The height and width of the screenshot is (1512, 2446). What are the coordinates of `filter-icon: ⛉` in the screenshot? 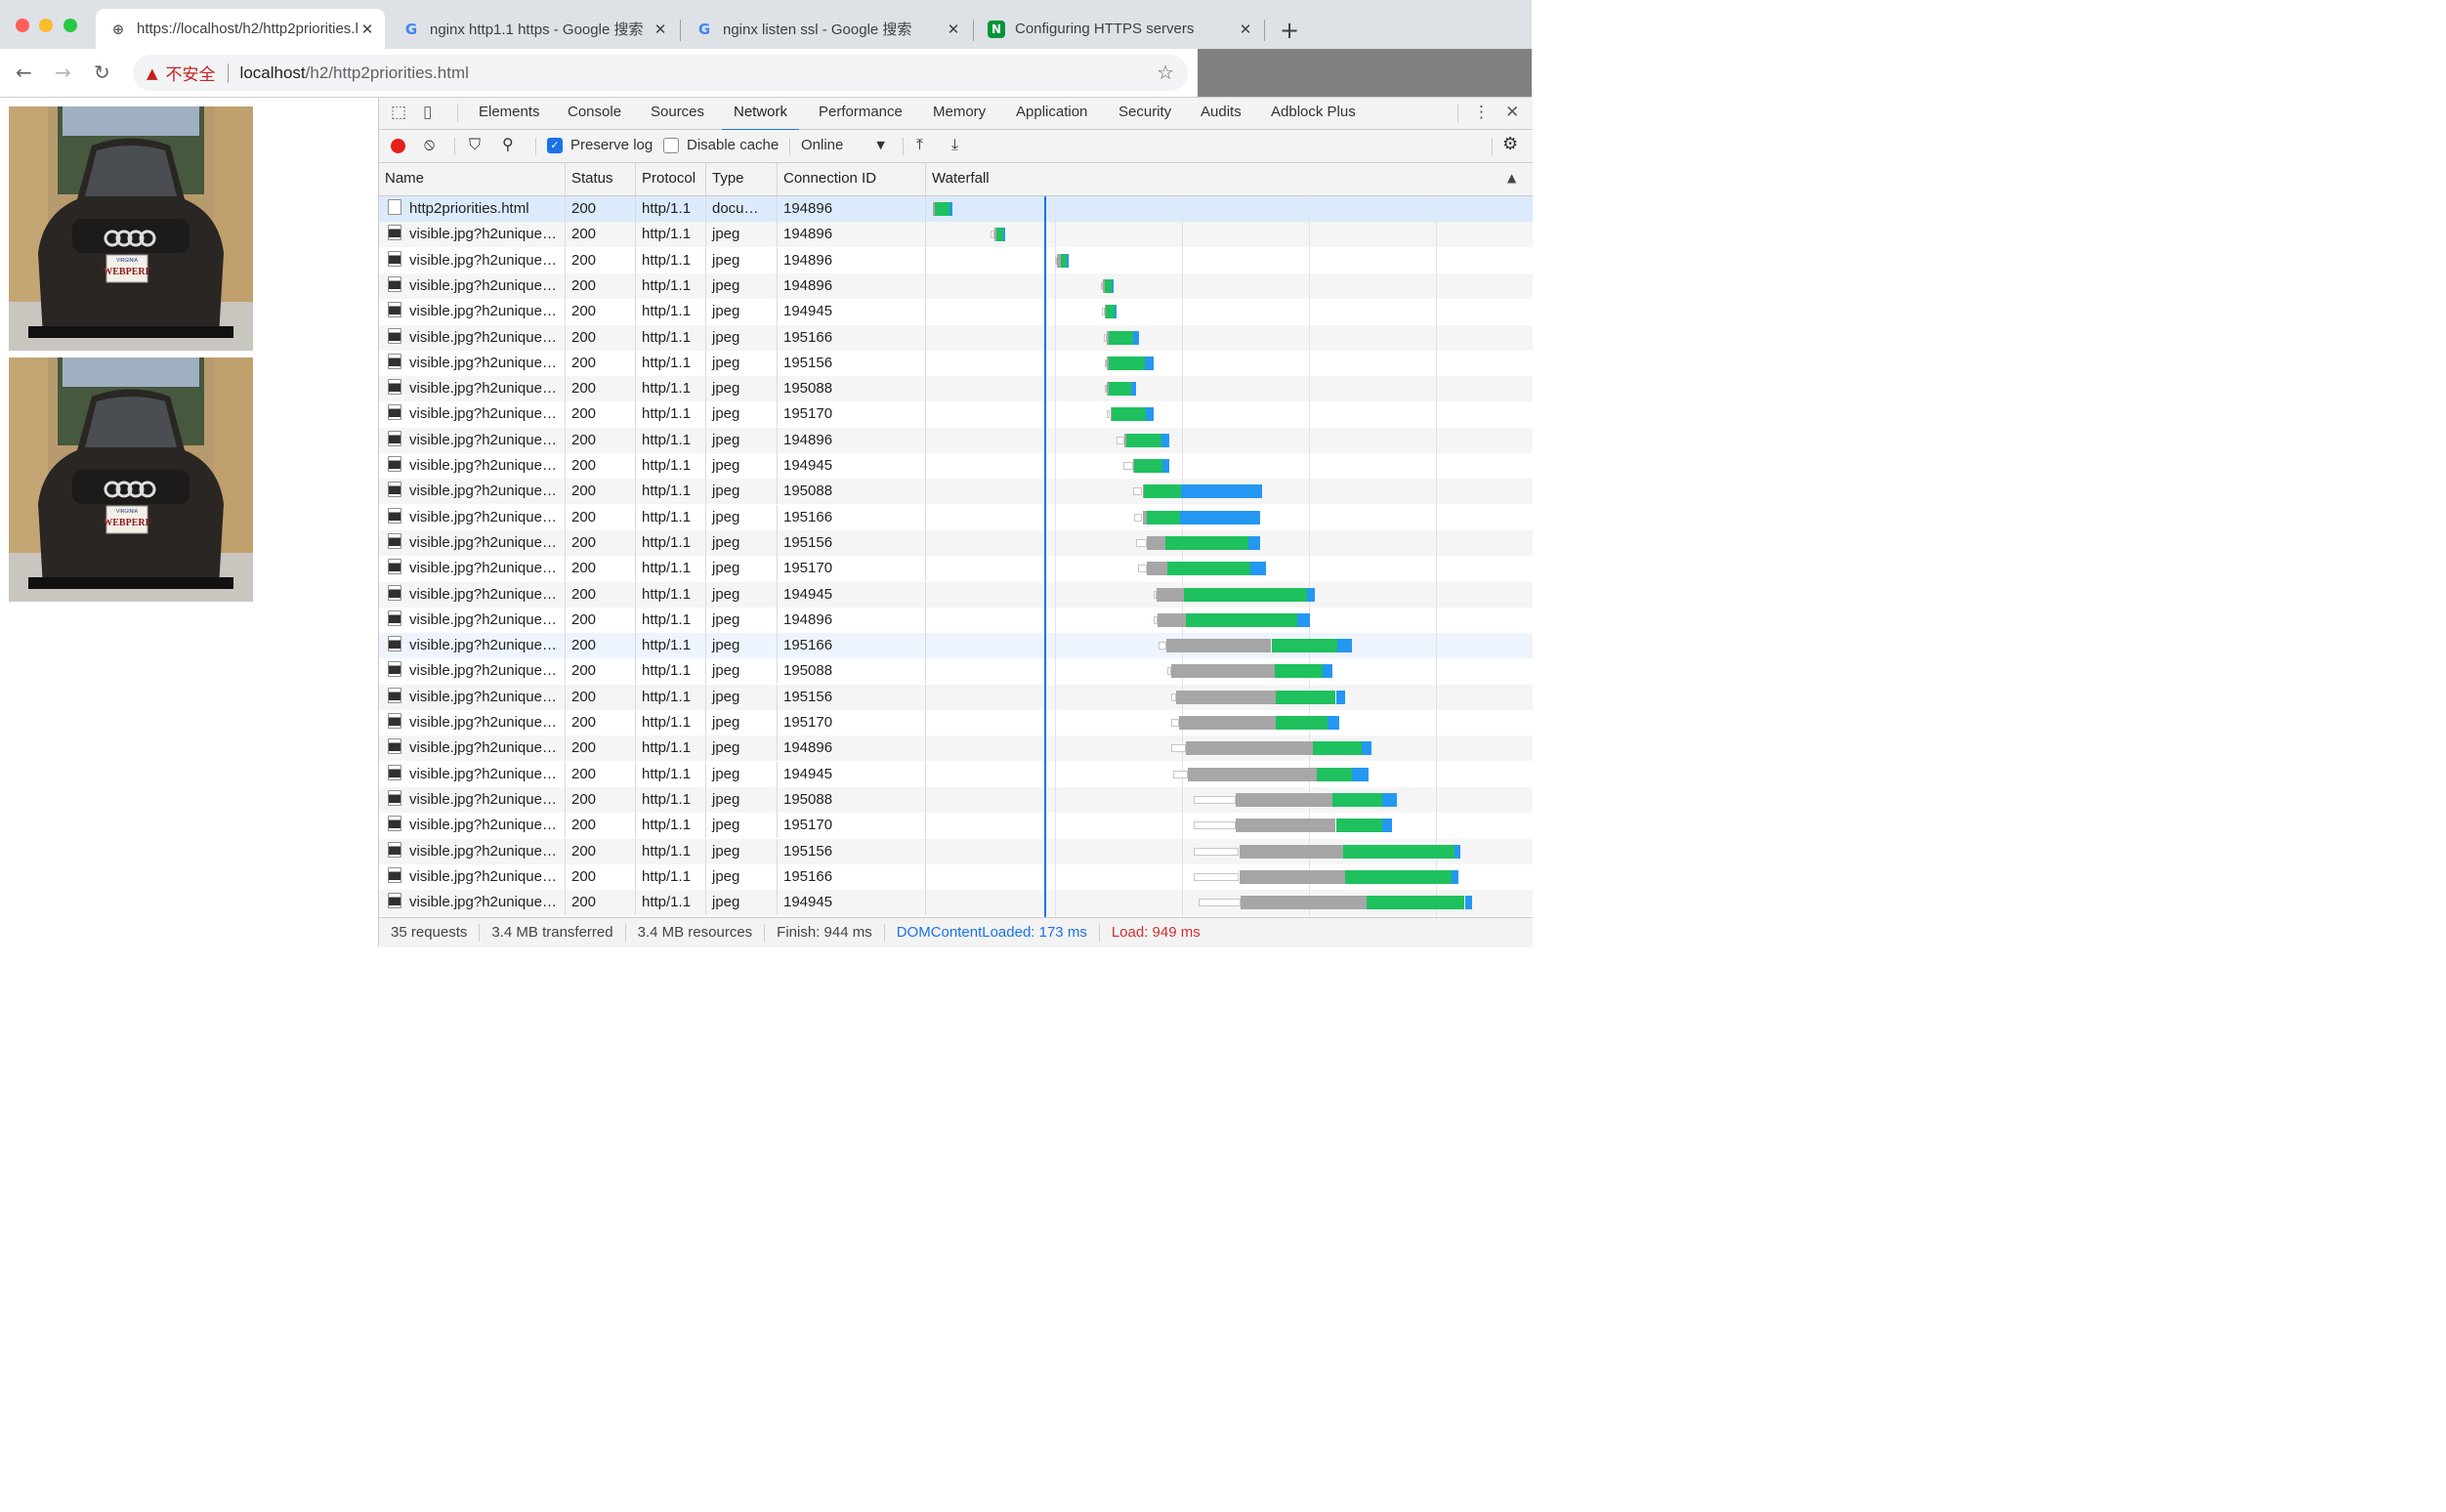 It's located at (475, 144).